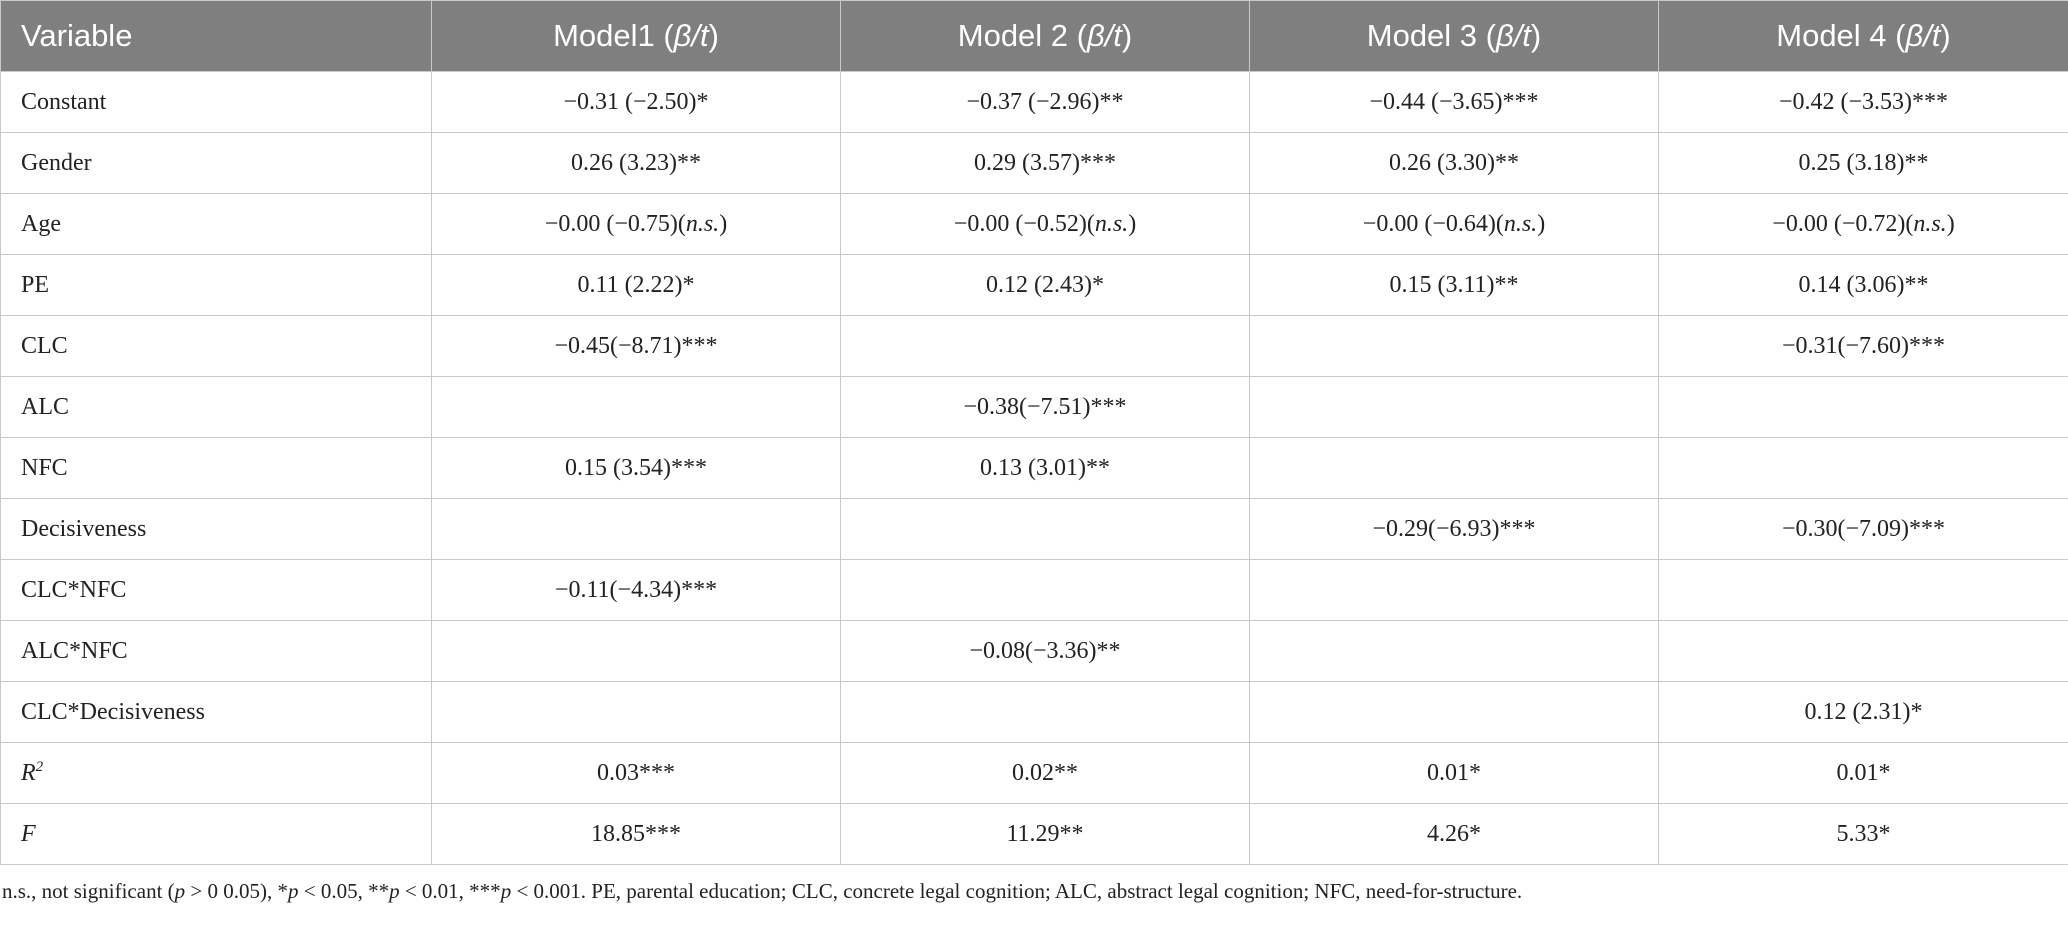 The image size is (2068, 934). I want to click on cell: 0.01*, so click(1863, 773).